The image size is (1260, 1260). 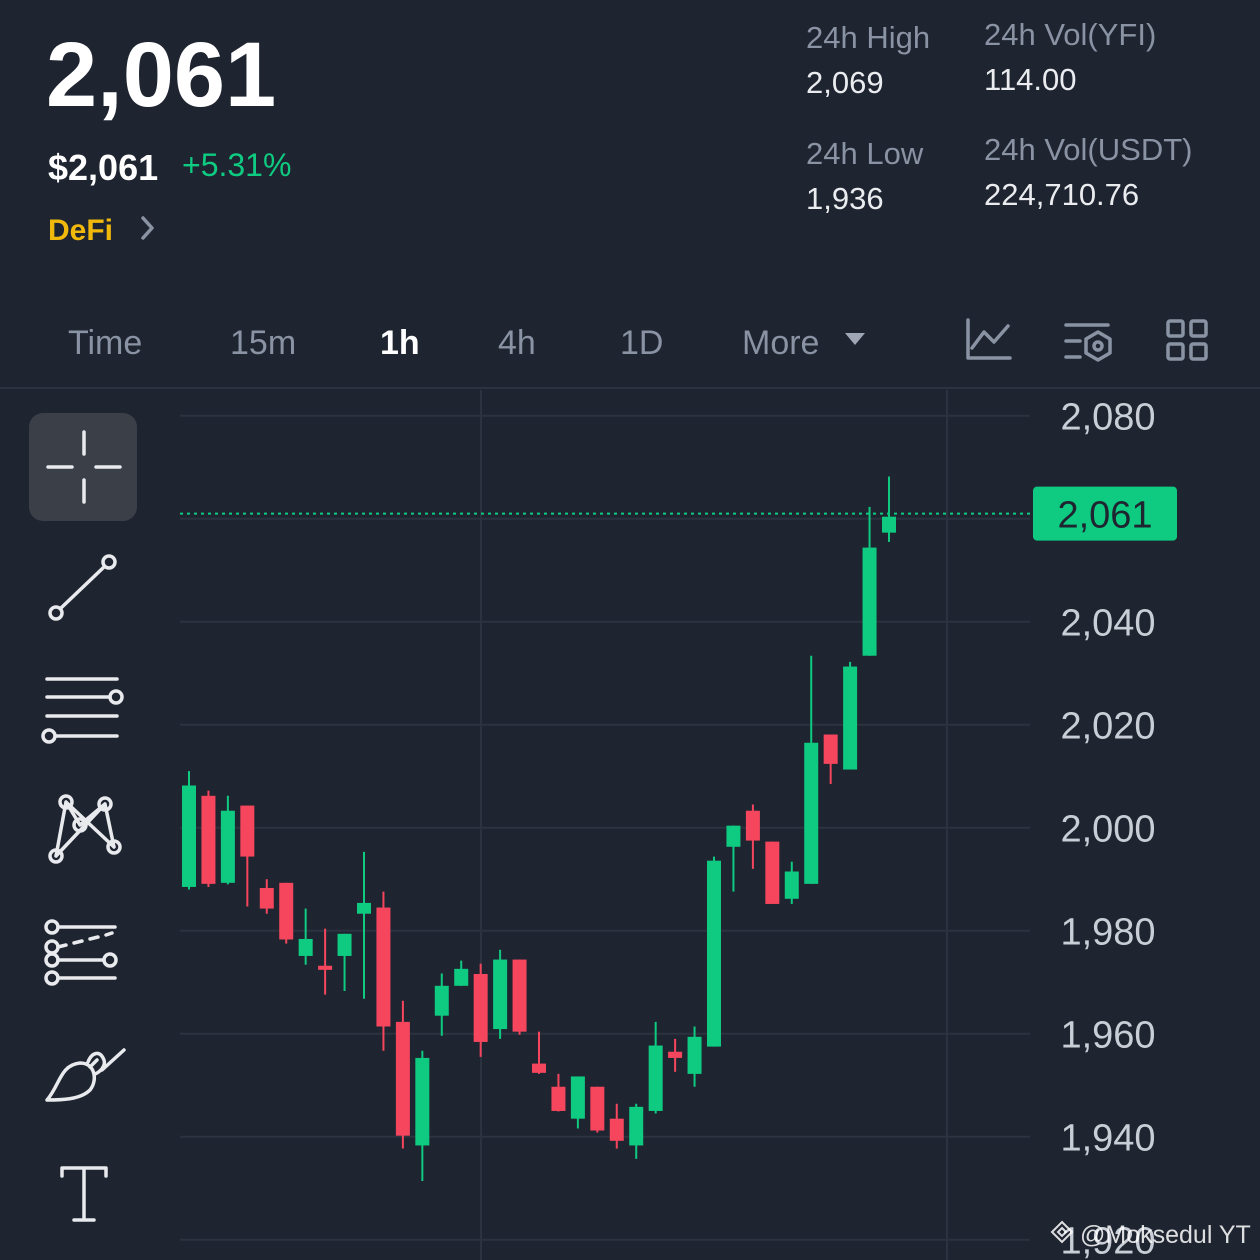 I want to click on pattern-tool, so click(x=85, y=829).